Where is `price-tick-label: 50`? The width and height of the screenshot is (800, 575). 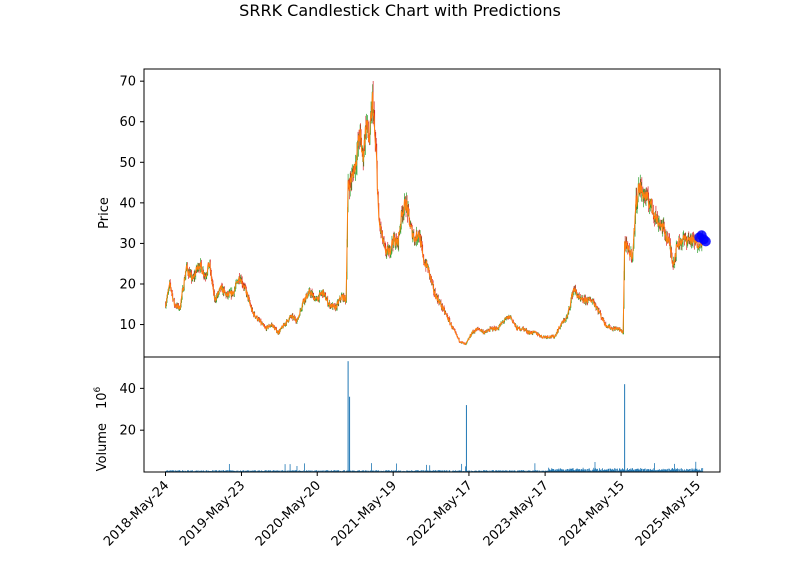 price-tick-label: 50 is located at coordinates (127, 163).